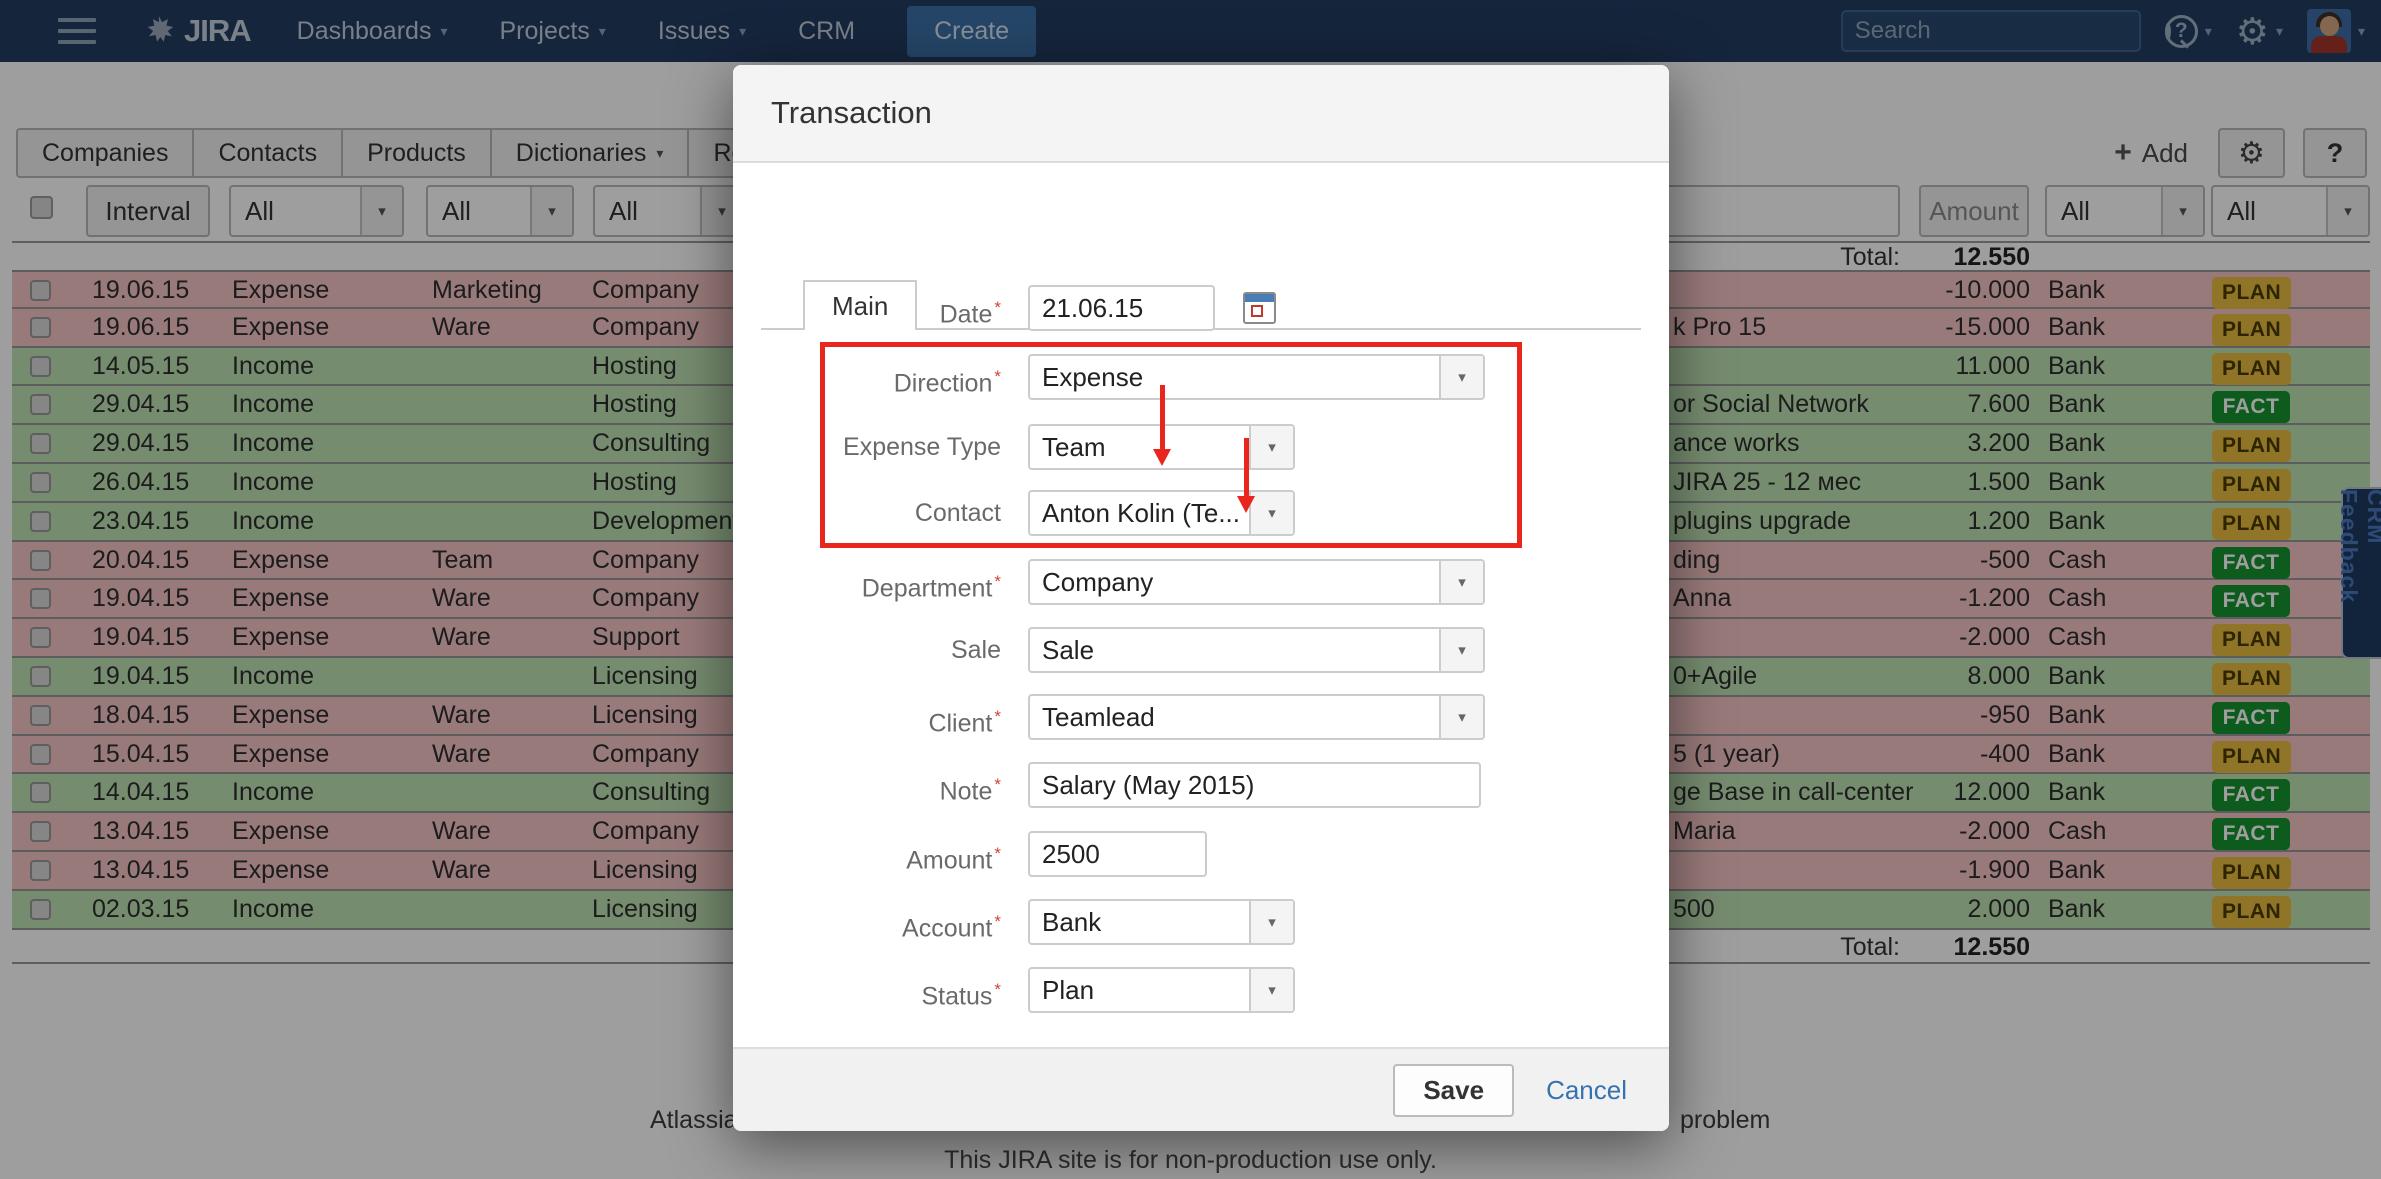 The width and height of the screenshot is (2381, 1179). What do you see at coordinates (634, 365) in the screenshot?
I see `cell-department: Hosting` at bounding box center [634, 365].